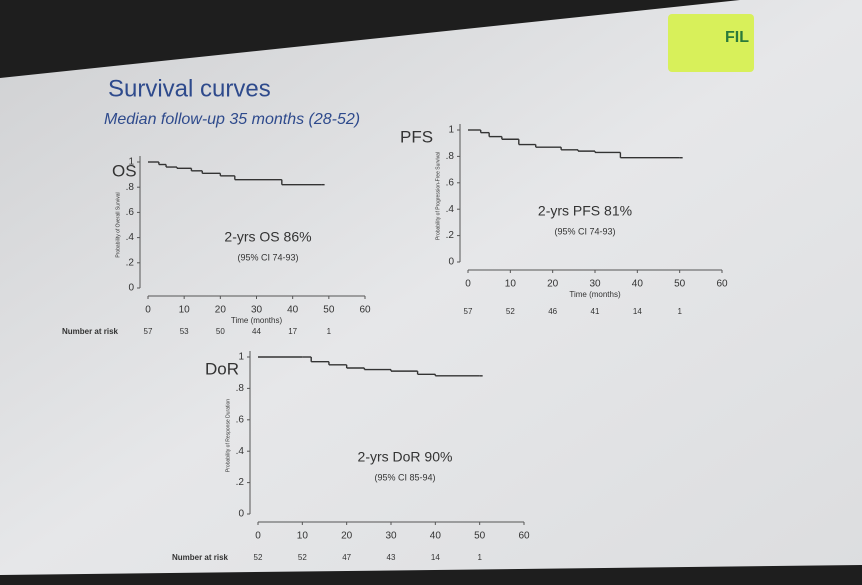 Image resolution: width=862 pixels, height=585 pixels. Describe the element at coordinates (438, 196) in the screenshot. I see `y-axis-label: Probability of Progression-Free Survival` at that location.